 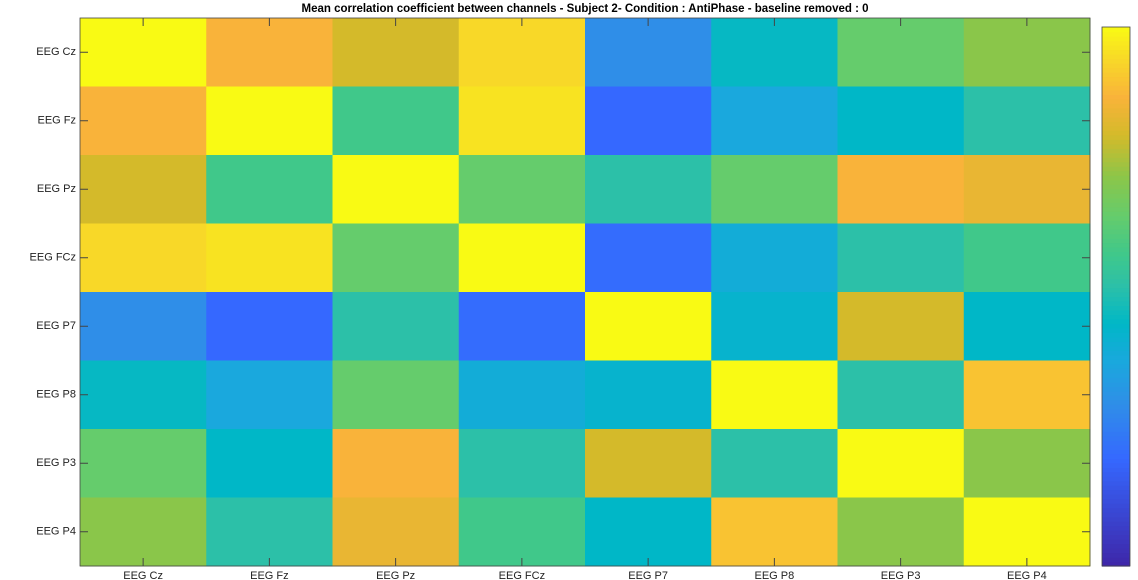 I want to click on colorbar-frame, so click(x=1116, y=296).